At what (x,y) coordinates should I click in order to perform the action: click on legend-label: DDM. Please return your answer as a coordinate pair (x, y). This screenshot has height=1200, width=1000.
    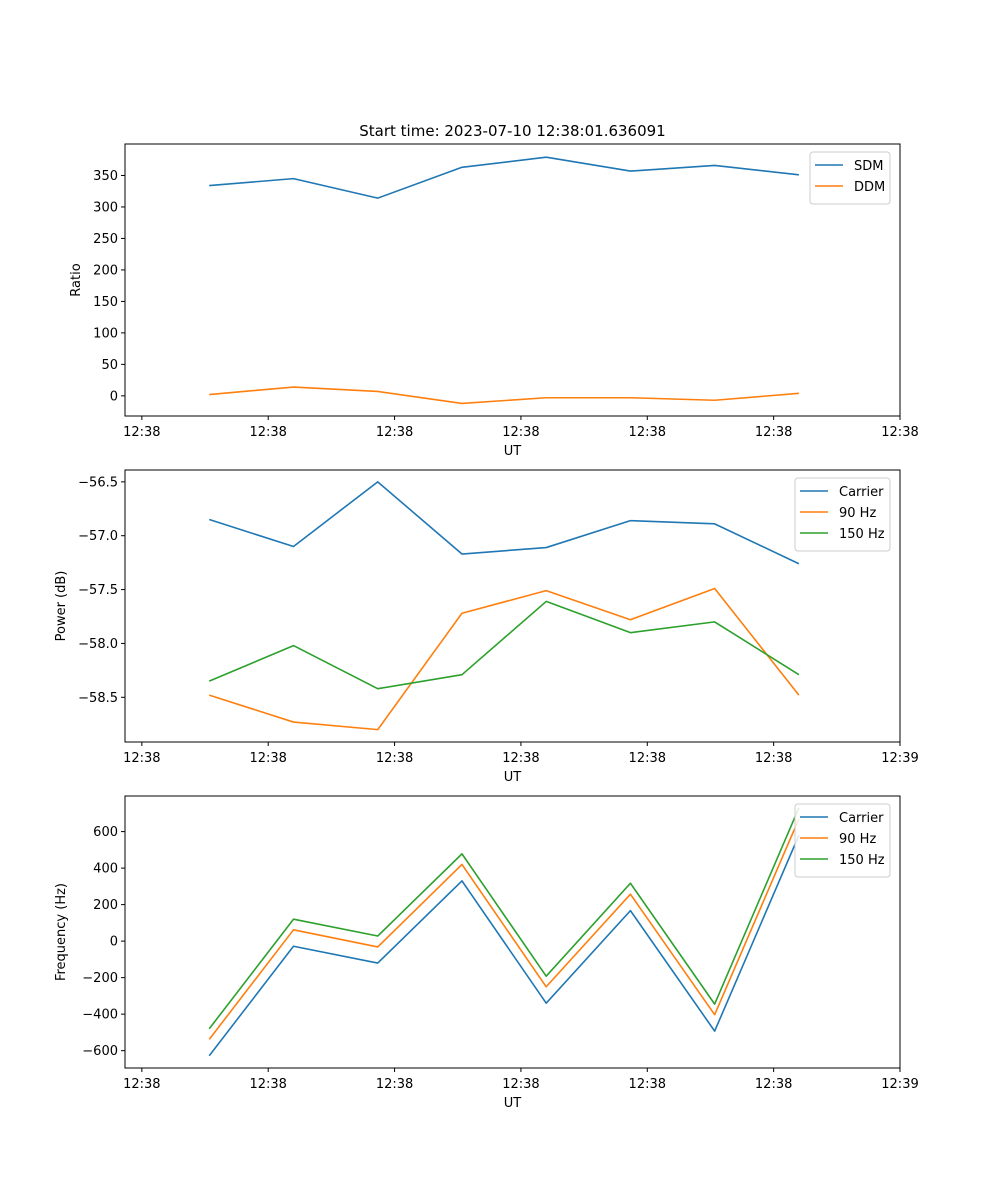
    Looking at the image, I should click on (869, 187).